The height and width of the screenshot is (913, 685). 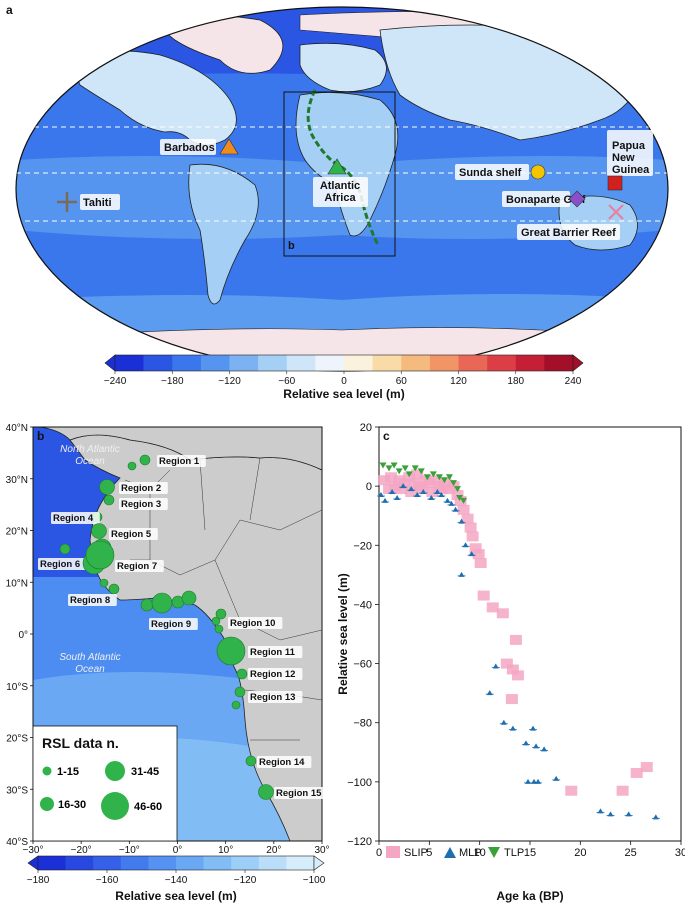 I want to click on region-11: Region 11, so click(x=259, y=651).